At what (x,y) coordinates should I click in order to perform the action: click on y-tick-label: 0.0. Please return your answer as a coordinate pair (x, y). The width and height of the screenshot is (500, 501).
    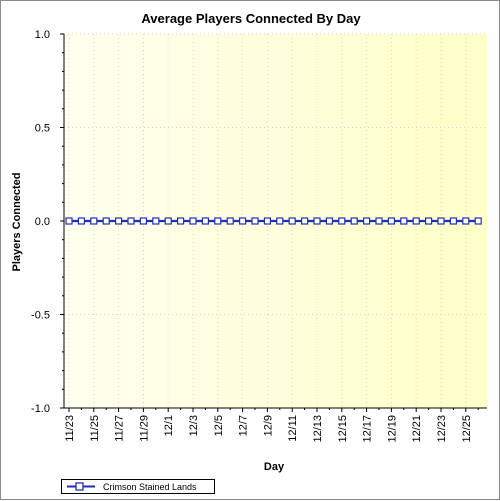
    Looking at the image, I should click on (42, 222).